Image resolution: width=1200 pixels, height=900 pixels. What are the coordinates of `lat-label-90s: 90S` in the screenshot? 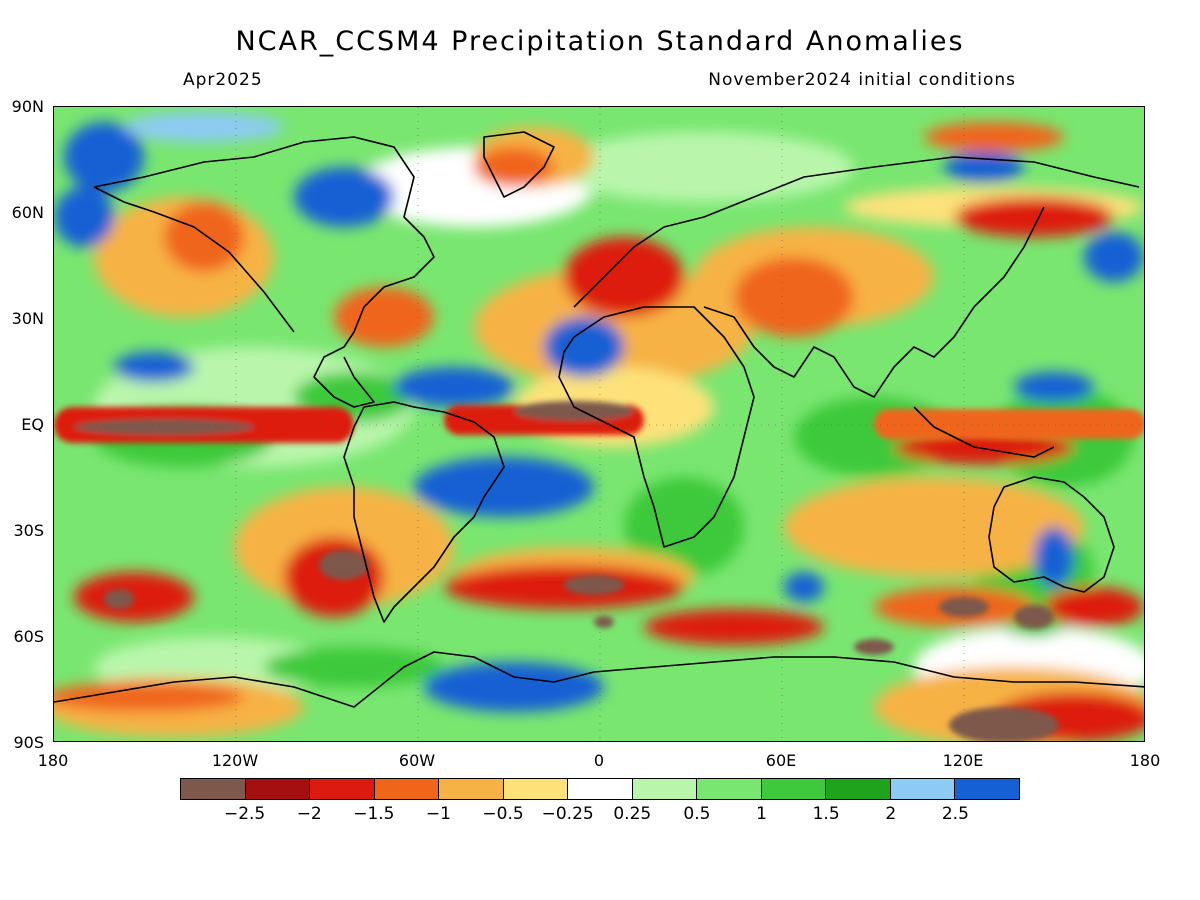 It's located at (28, 742).